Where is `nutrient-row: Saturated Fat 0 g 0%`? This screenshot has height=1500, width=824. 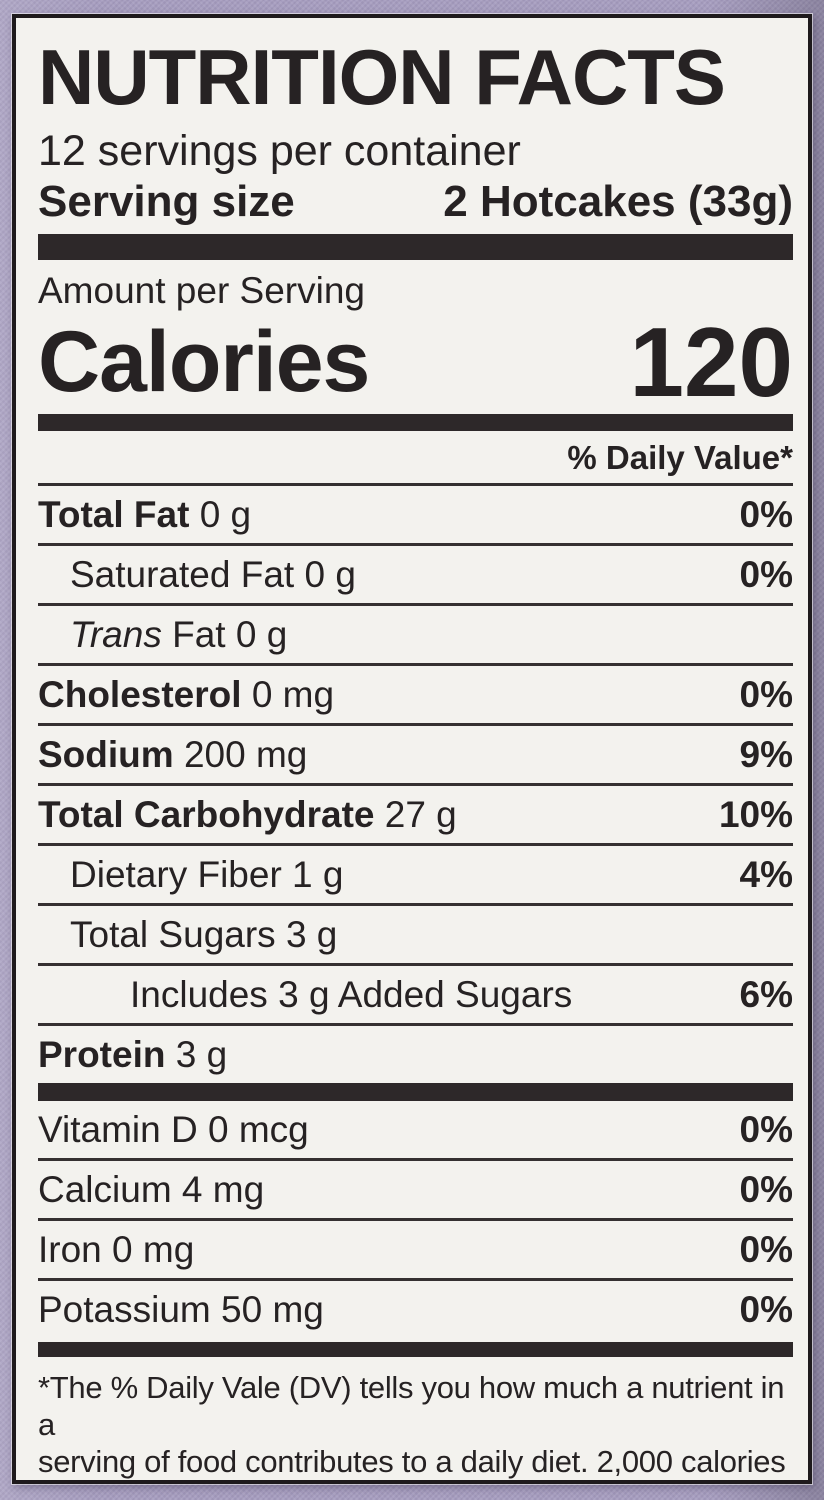 nutrient-row: Saturated Fat 0 g 0% is located at coordinates (415, 574).